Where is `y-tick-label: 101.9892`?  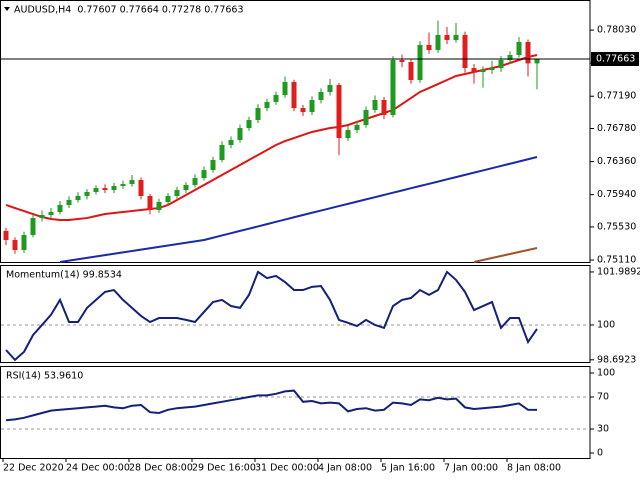
y-tick-label: 101.9892 is located at coordinates (618, 271).